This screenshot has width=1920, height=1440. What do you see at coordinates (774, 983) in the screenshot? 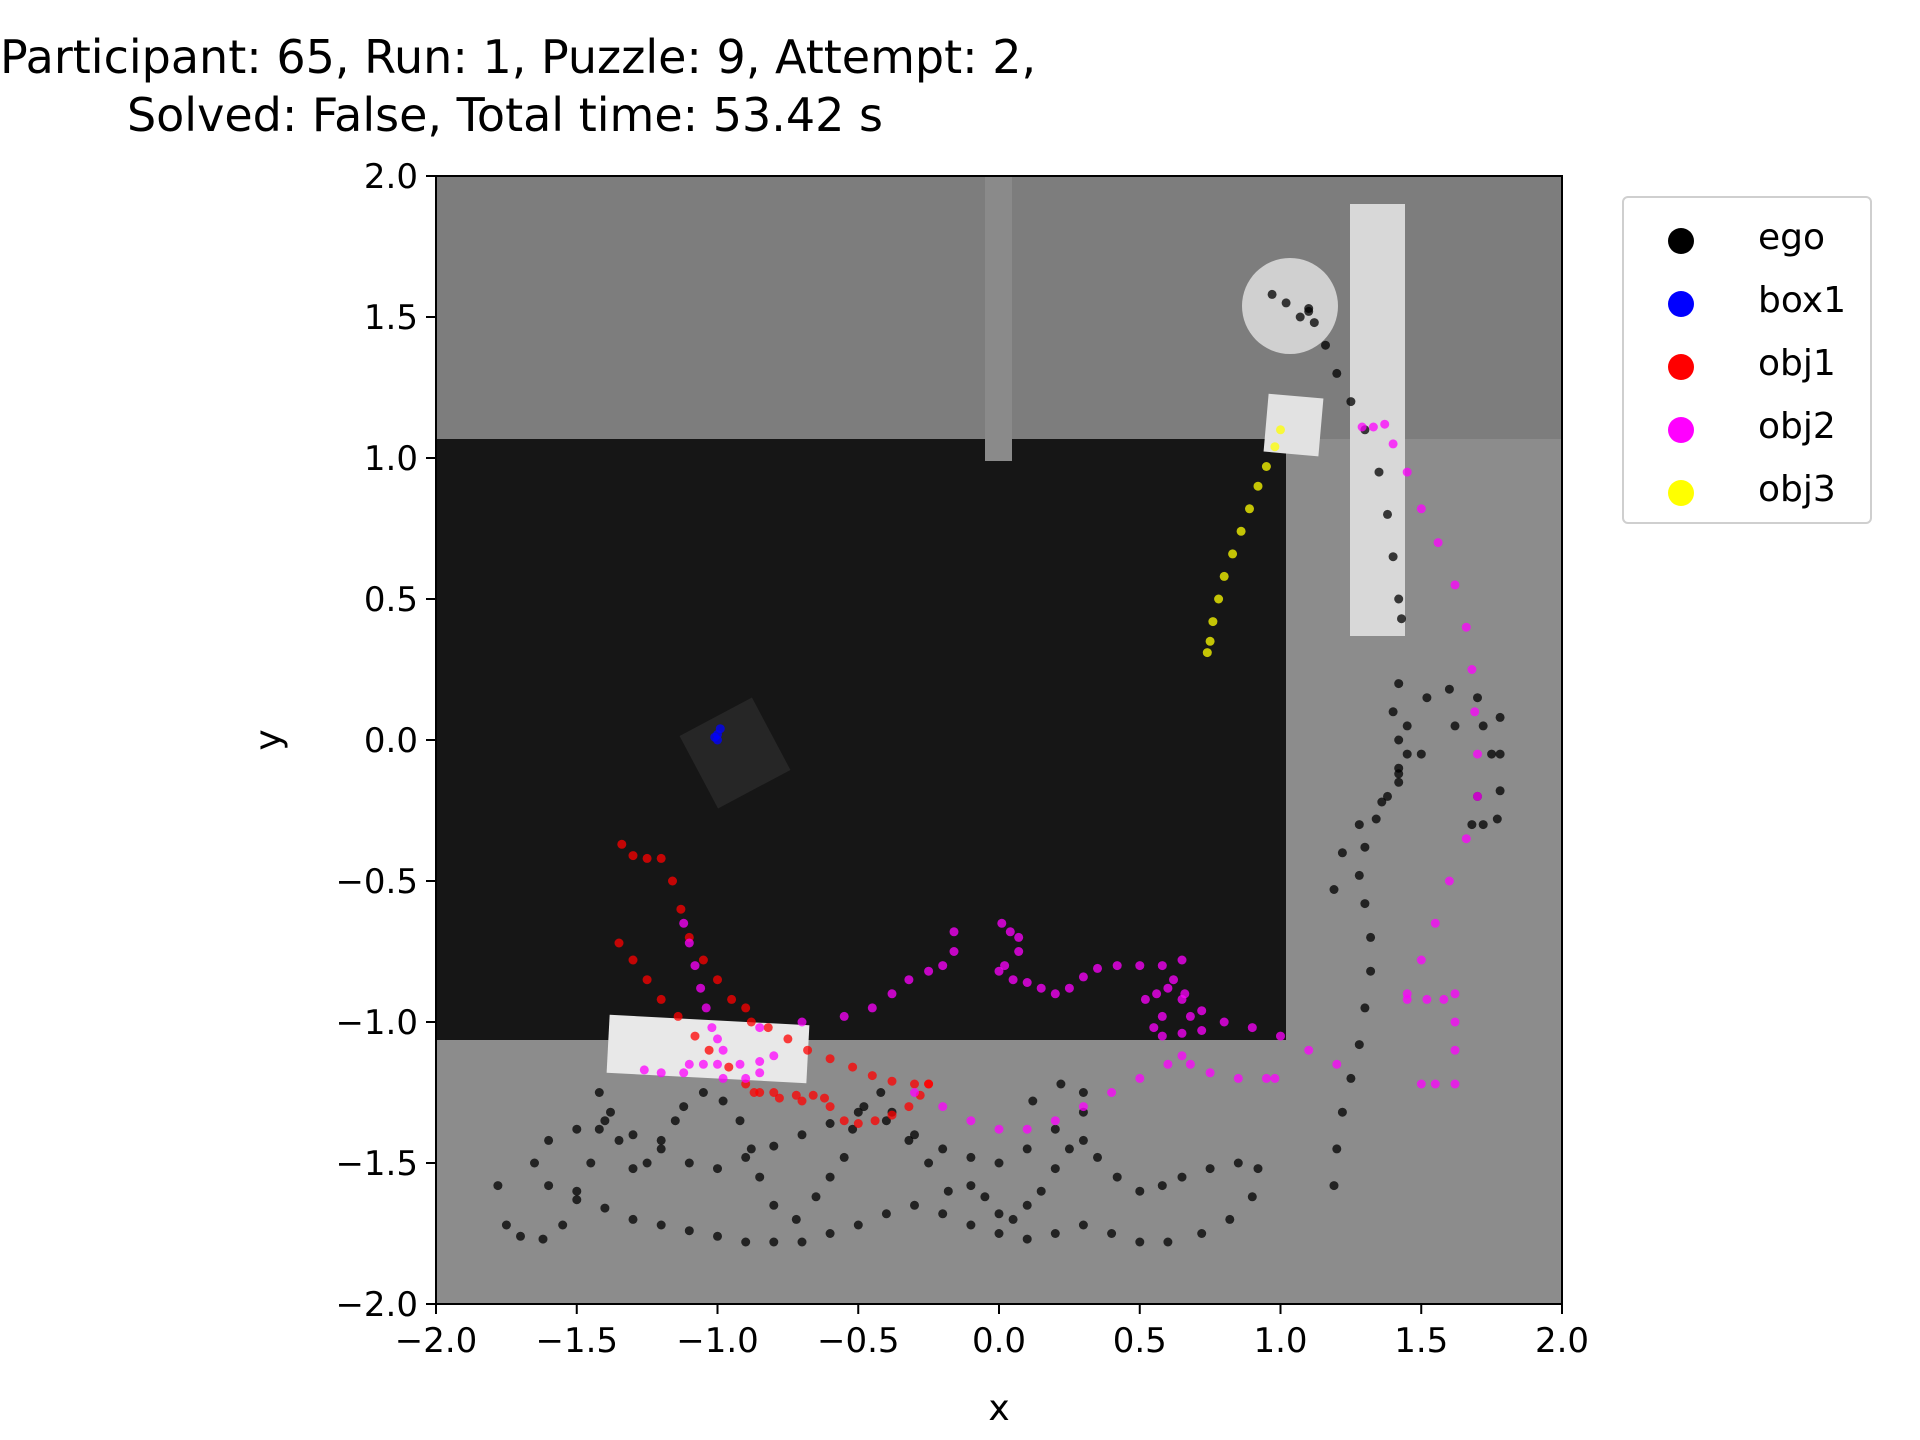
I see `series-obj1` at bounding box center [774, 983].